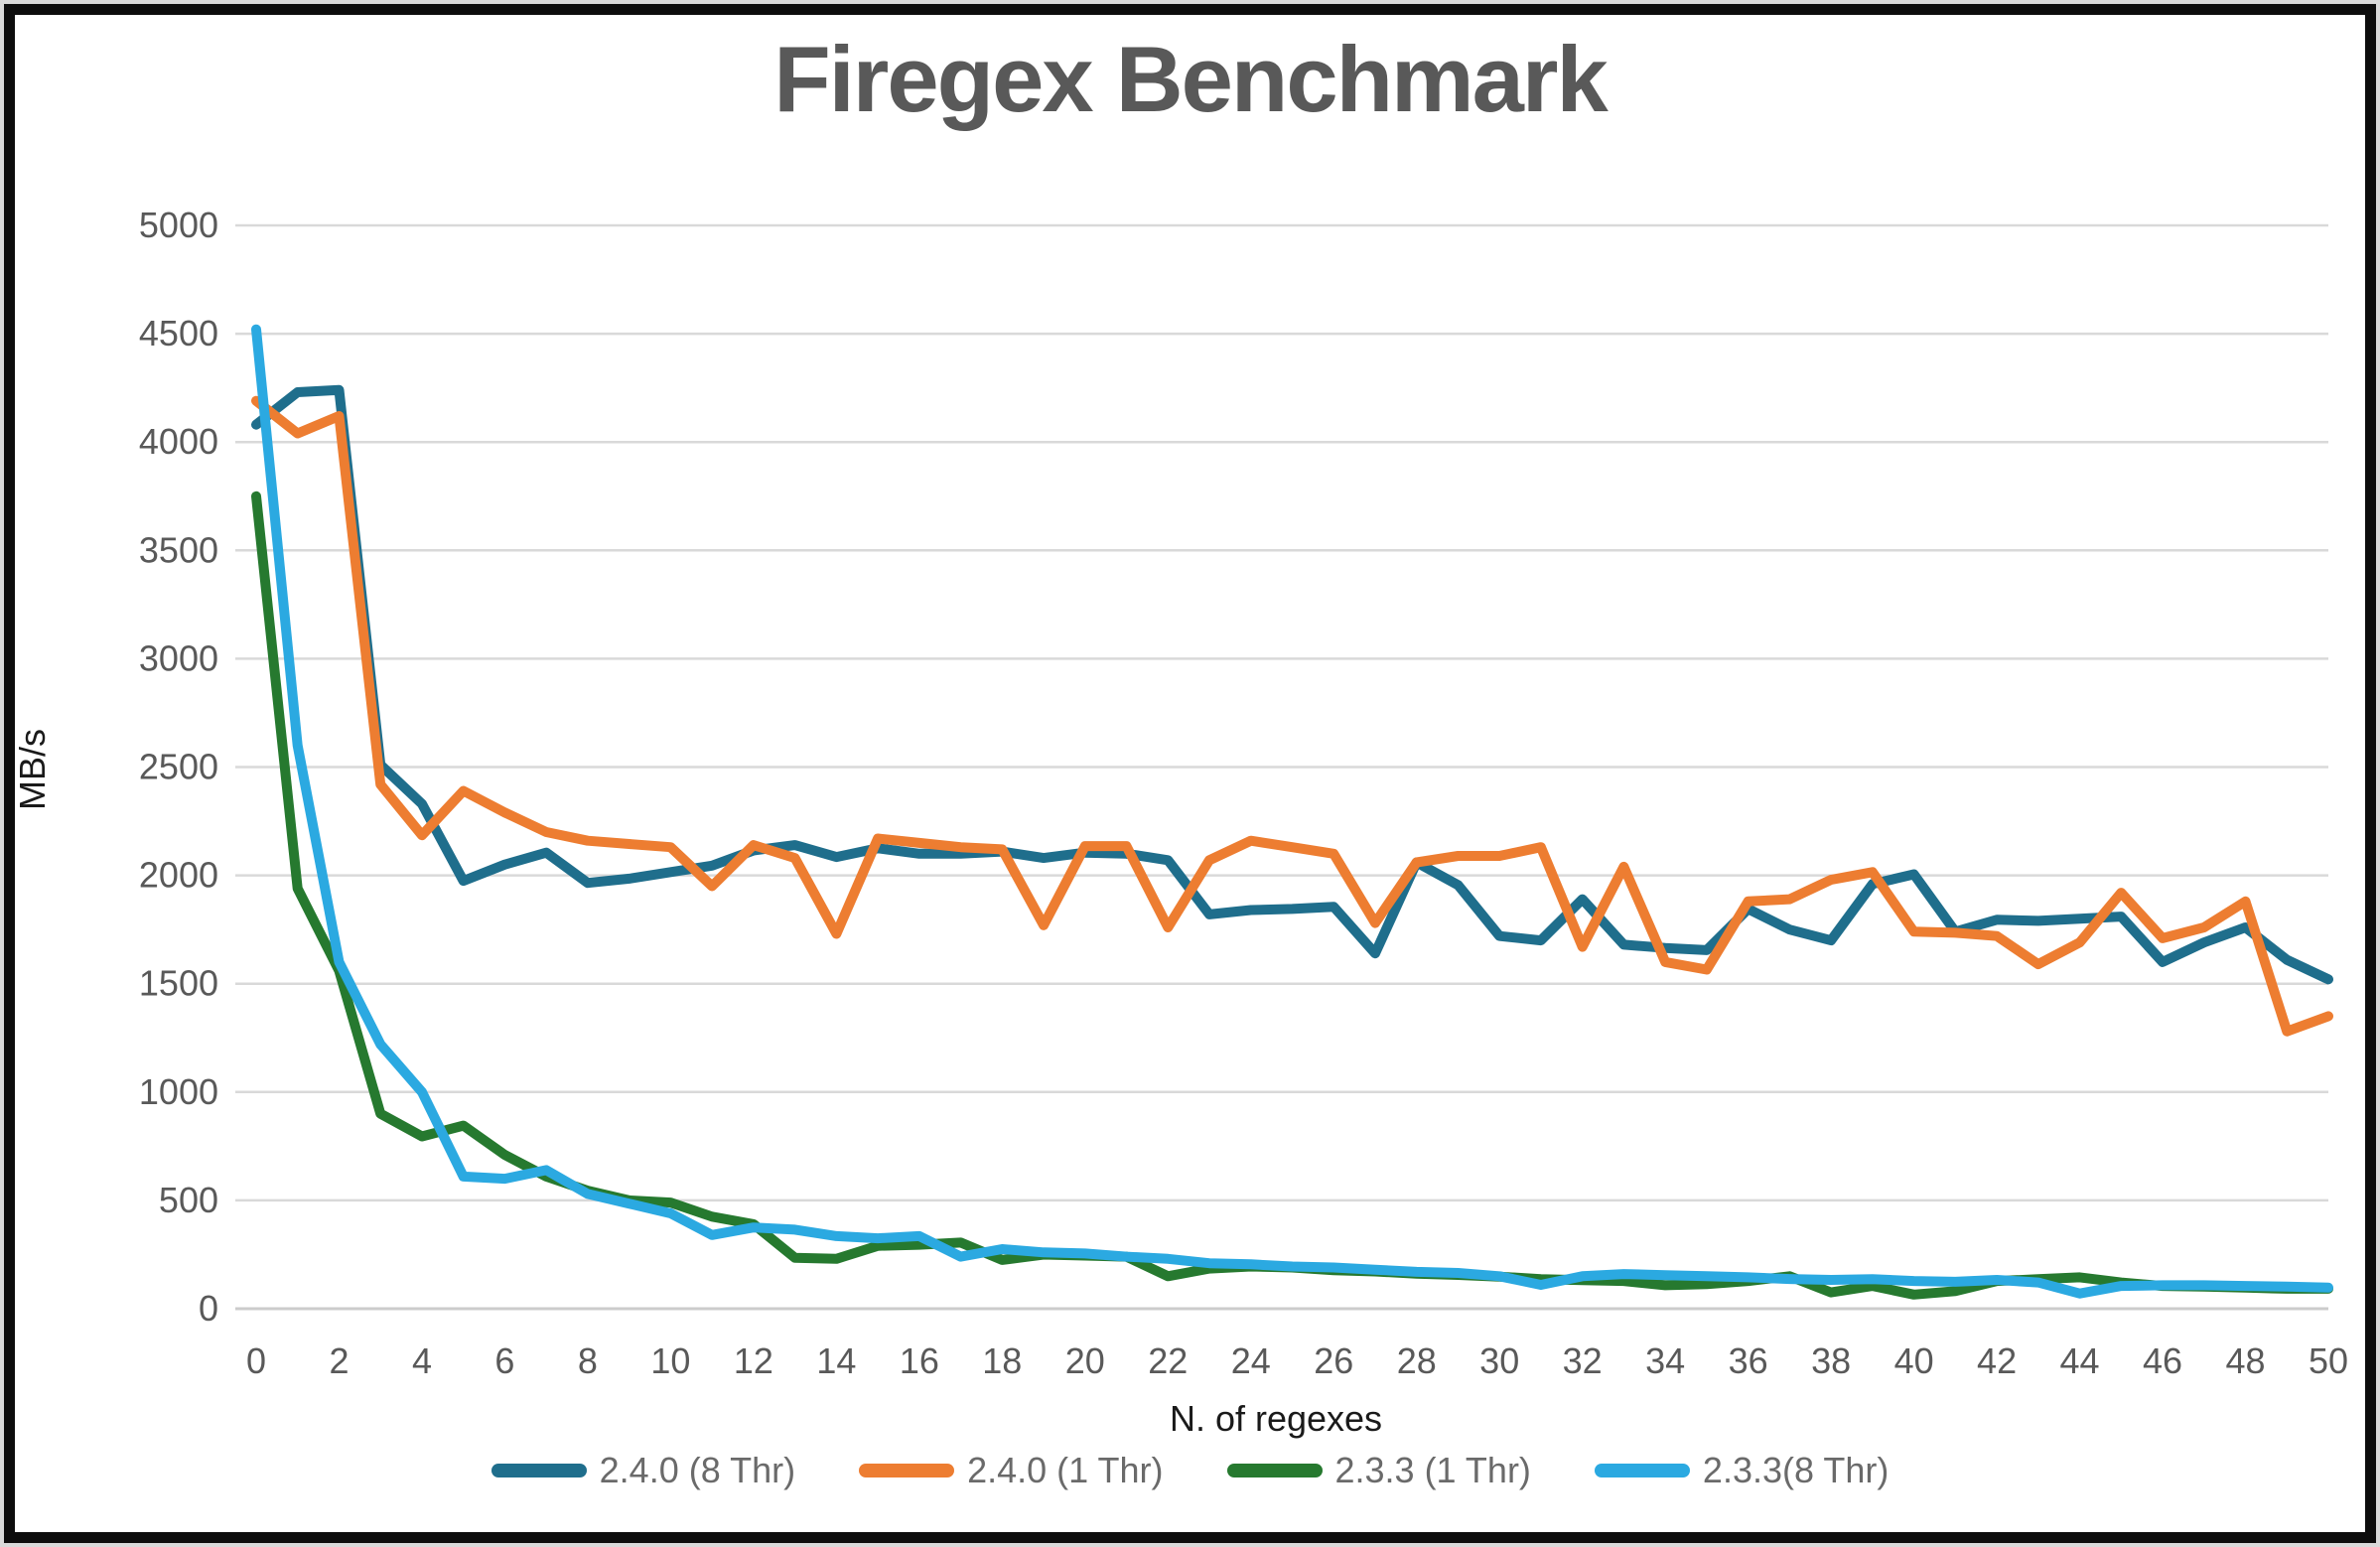 Image resolution: width=2380 pixels, height=1547 pixels. I want to click on x-tick-label: 12, so click(753, 1360).